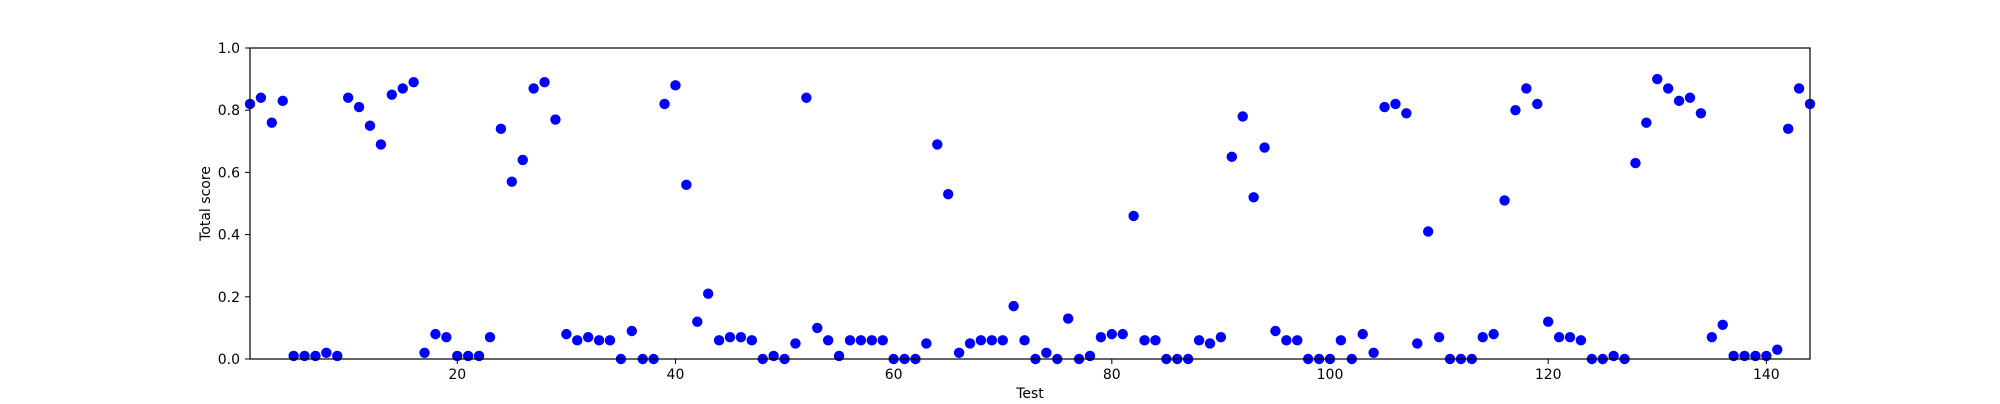  What do you see at coordinates (1029, 393) in the screenshot?
I see `x-axis-label: Test` at bounding box center [1029, 393].